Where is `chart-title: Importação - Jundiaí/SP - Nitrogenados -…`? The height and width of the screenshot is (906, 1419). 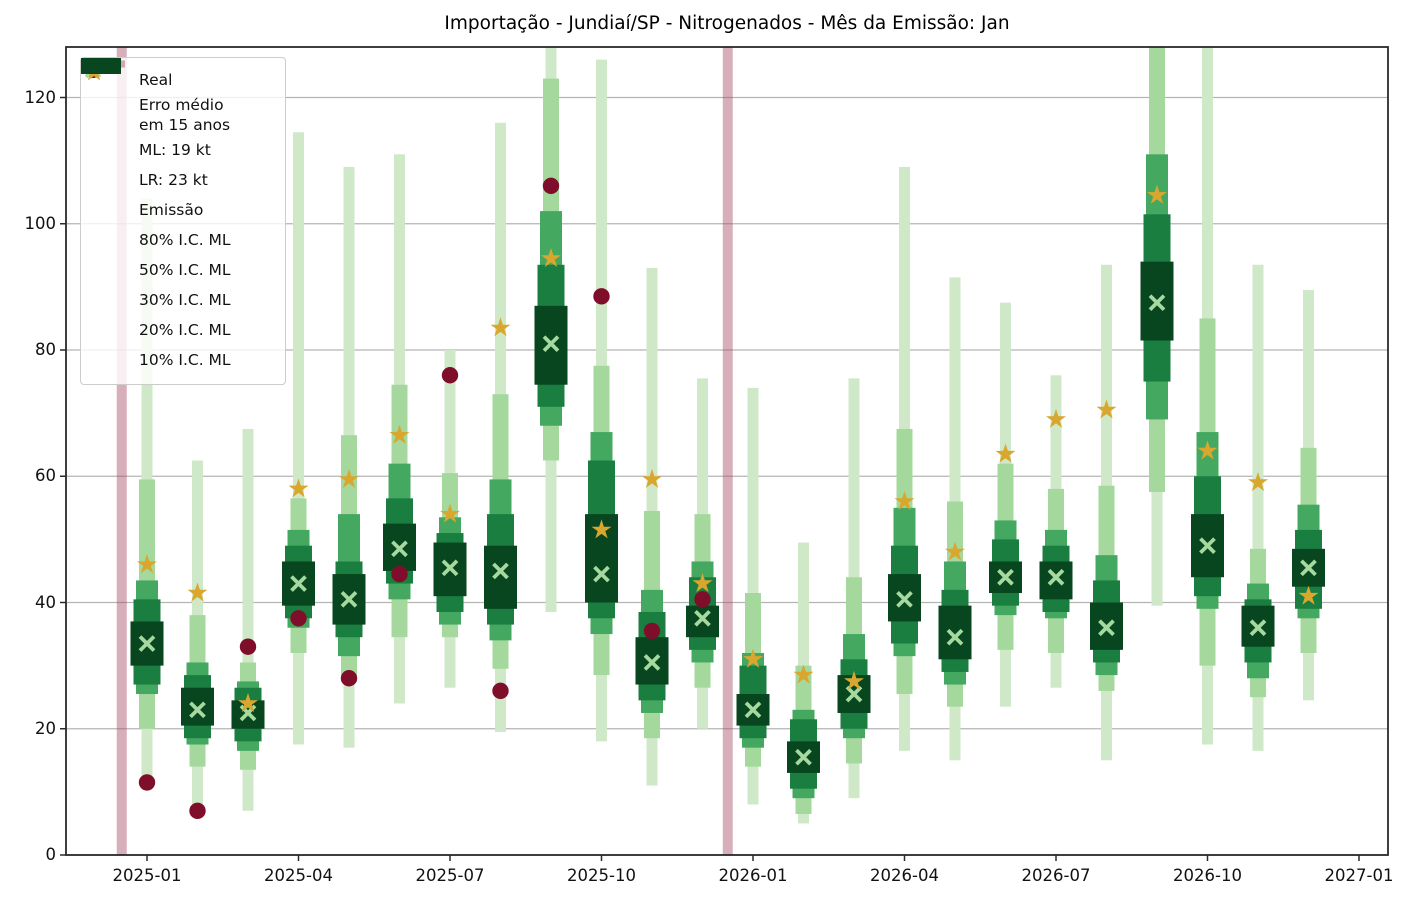
chart-title: Importação - Jundiaí/SP - Nitrogenados -… is located at coordinates (727, 23).